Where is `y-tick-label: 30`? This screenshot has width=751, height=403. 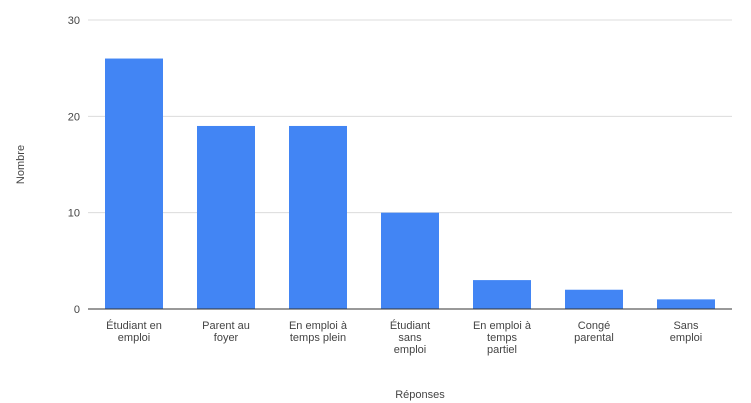 y-tick-label: 30 is located at coordinates (74, 21).